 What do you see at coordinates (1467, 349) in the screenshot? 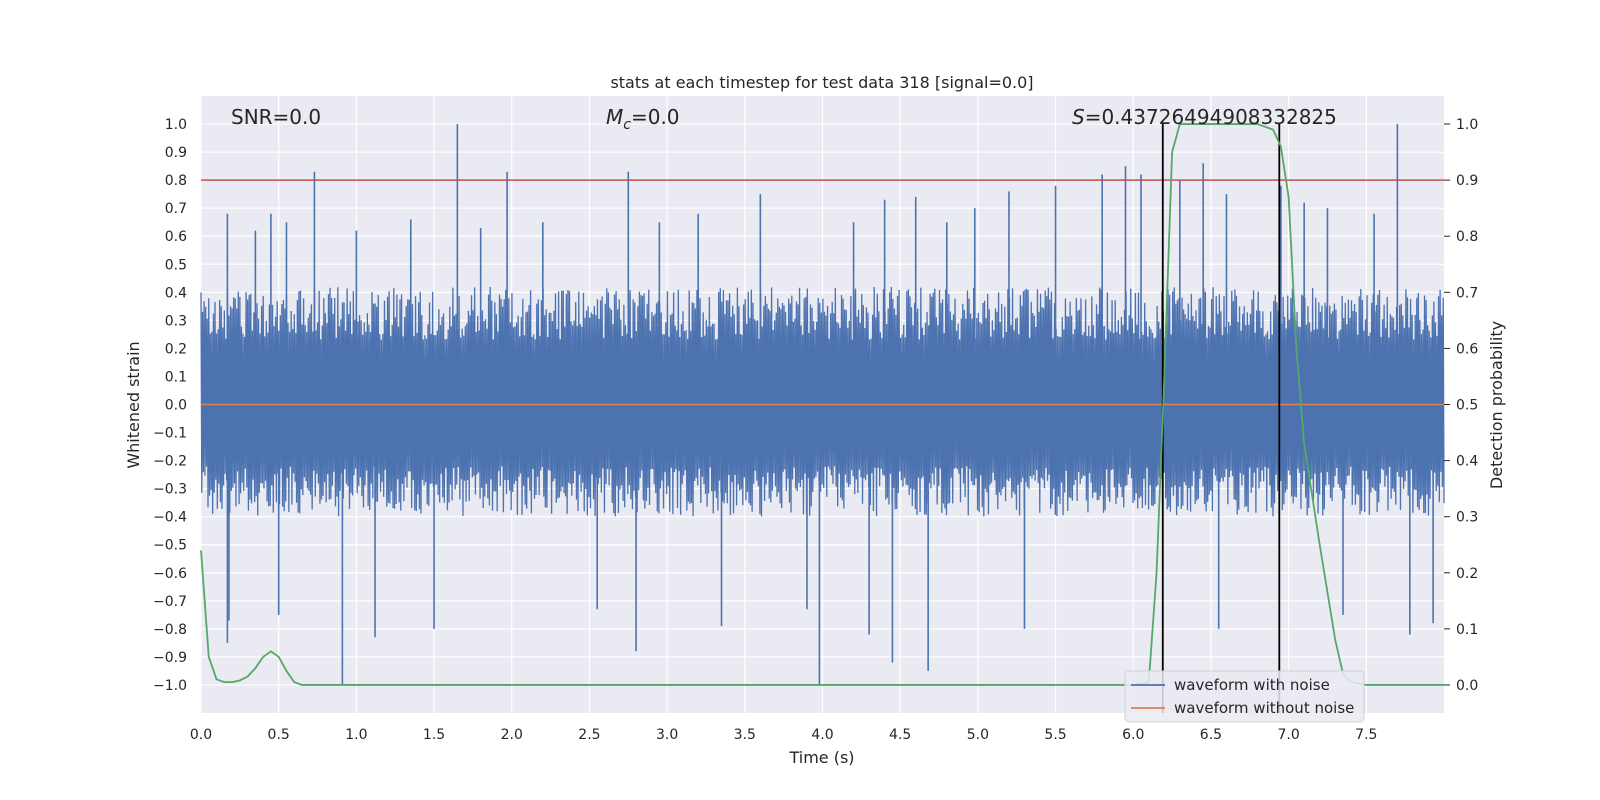
I see `right-y-tick-label: 0.6` at bounding box center [1467, 349].